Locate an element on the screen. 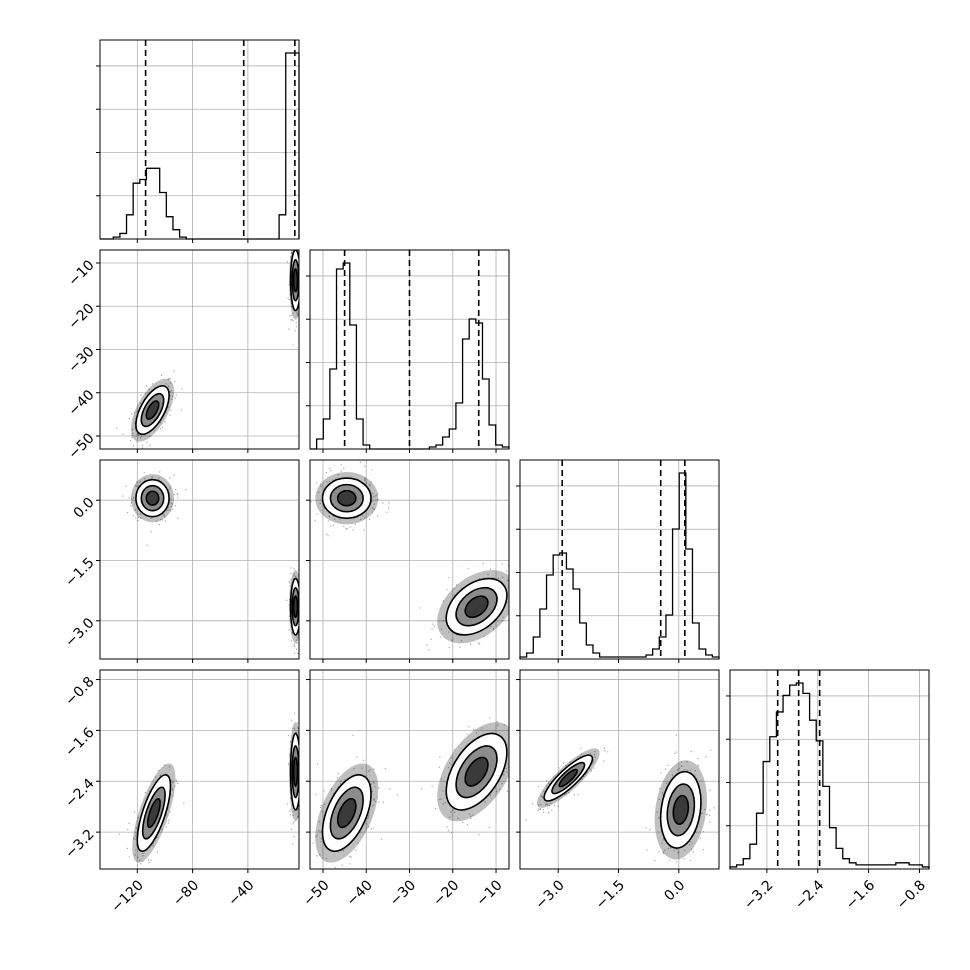 This screenshot has height=970, width=970. x-tick-label: −20 is located at coordinates (446, 893).